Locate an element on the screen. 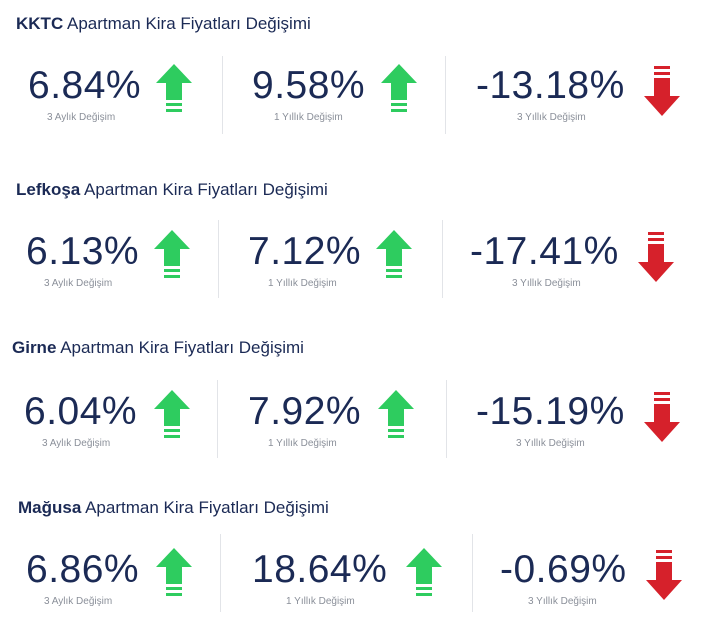 The height and width of the screenshot is (638, 708). stat-1-year: 7.92% 1 Yıllık Değişim is located at coordinates (332, 435).